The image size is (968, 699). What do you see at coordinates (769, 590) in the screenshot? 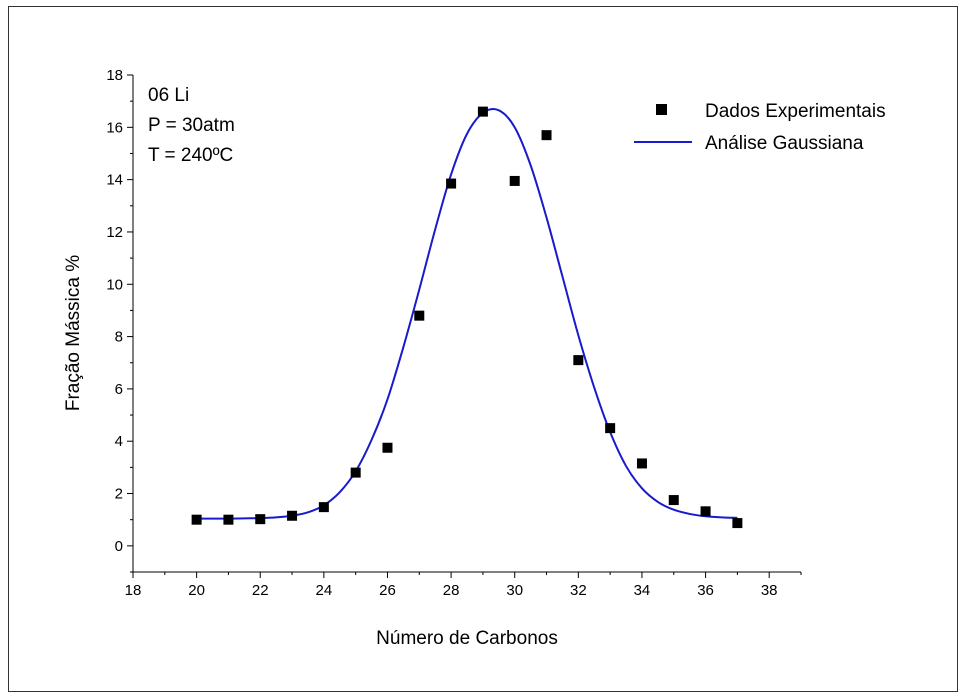
I see `x-tick-label: 38` at bounding box center [769, 590].